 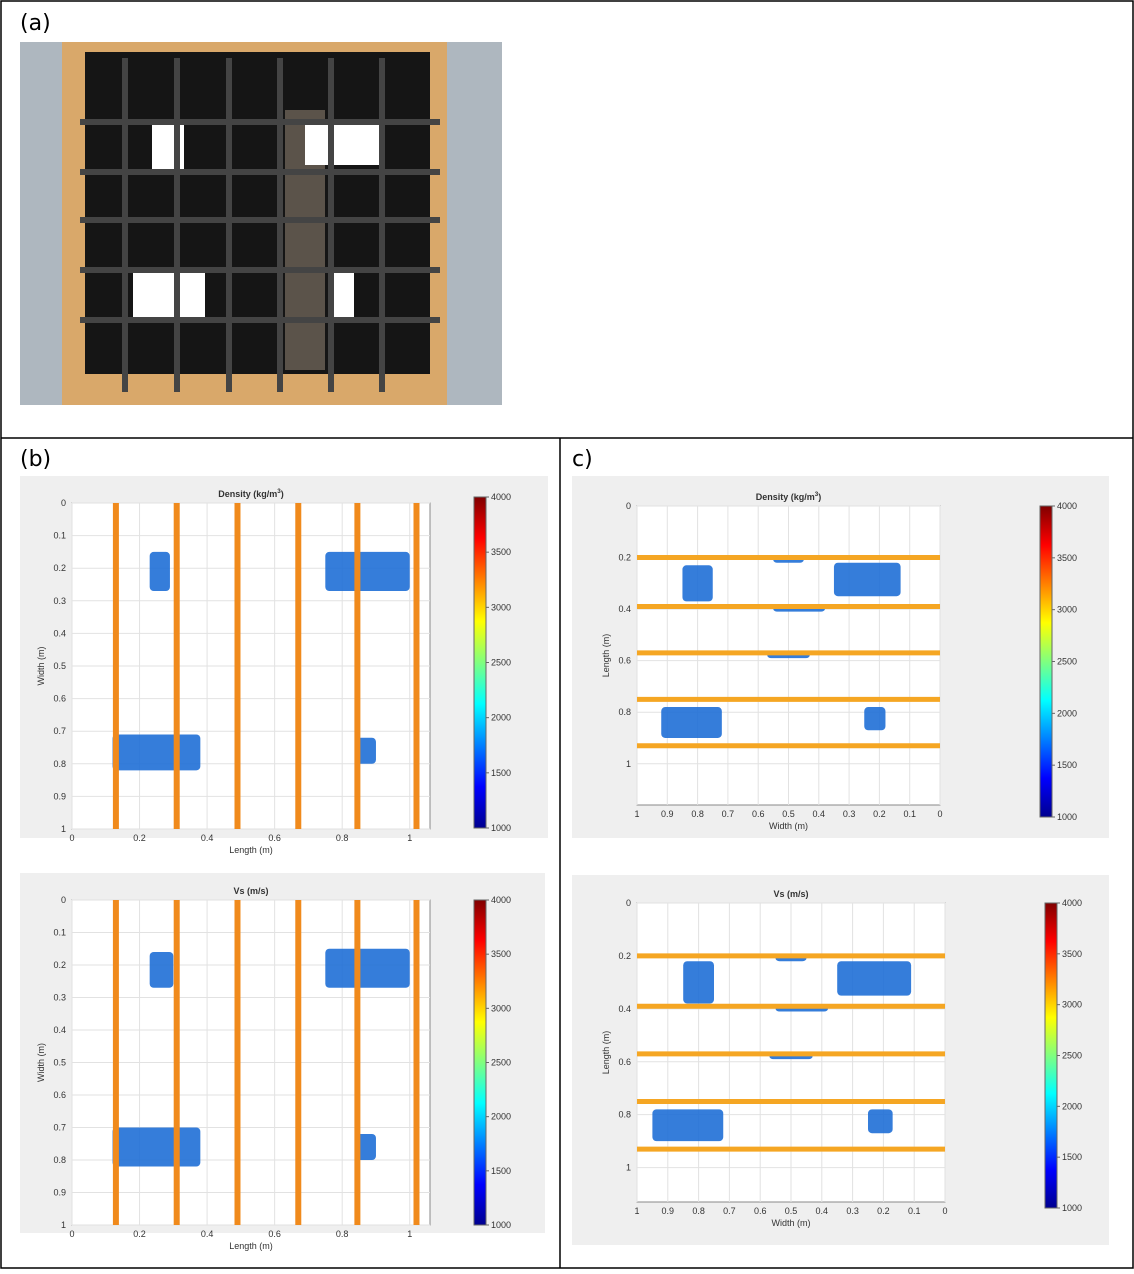 I want to click on x-tick-label: 0.5, so click(x=791, y=1211).